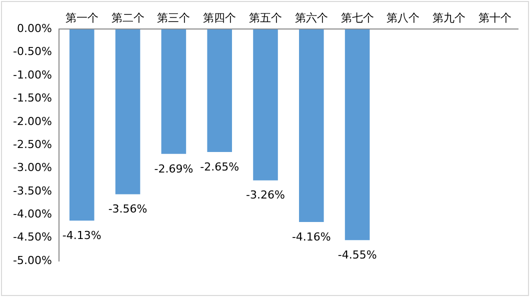  What do you see at coordinates (32, 98) in the screenshot?
I see `y-tick-label: -1.50%` at bounding box center [32, 98].